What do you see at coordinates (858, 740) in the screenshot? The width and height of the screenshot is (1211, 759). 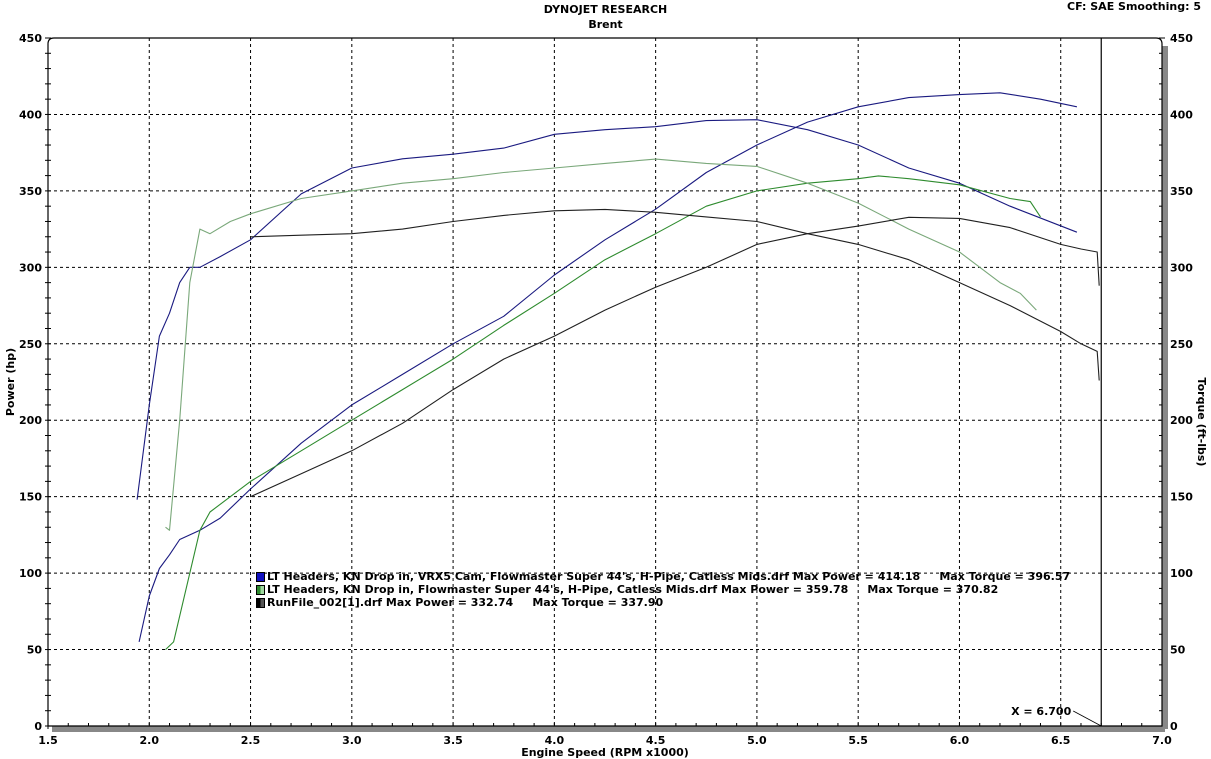 I see `svg-text: 5.5` at bounding box center [858, 740].